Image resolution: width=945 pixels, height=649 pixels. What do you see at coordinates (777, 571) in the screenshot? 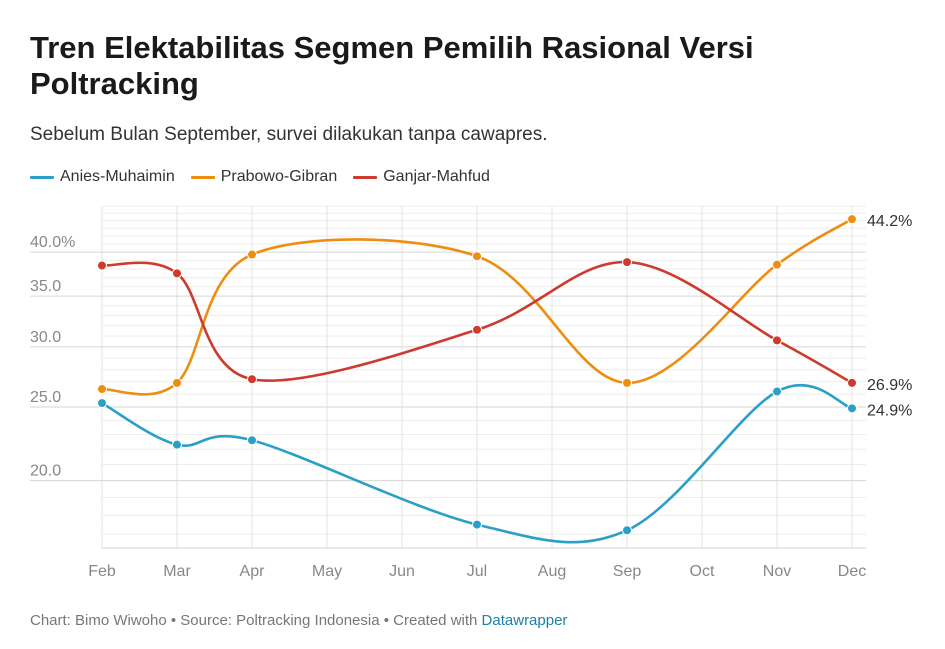
I see `x-tick-label: Nov` at bounding box center [777, 571].